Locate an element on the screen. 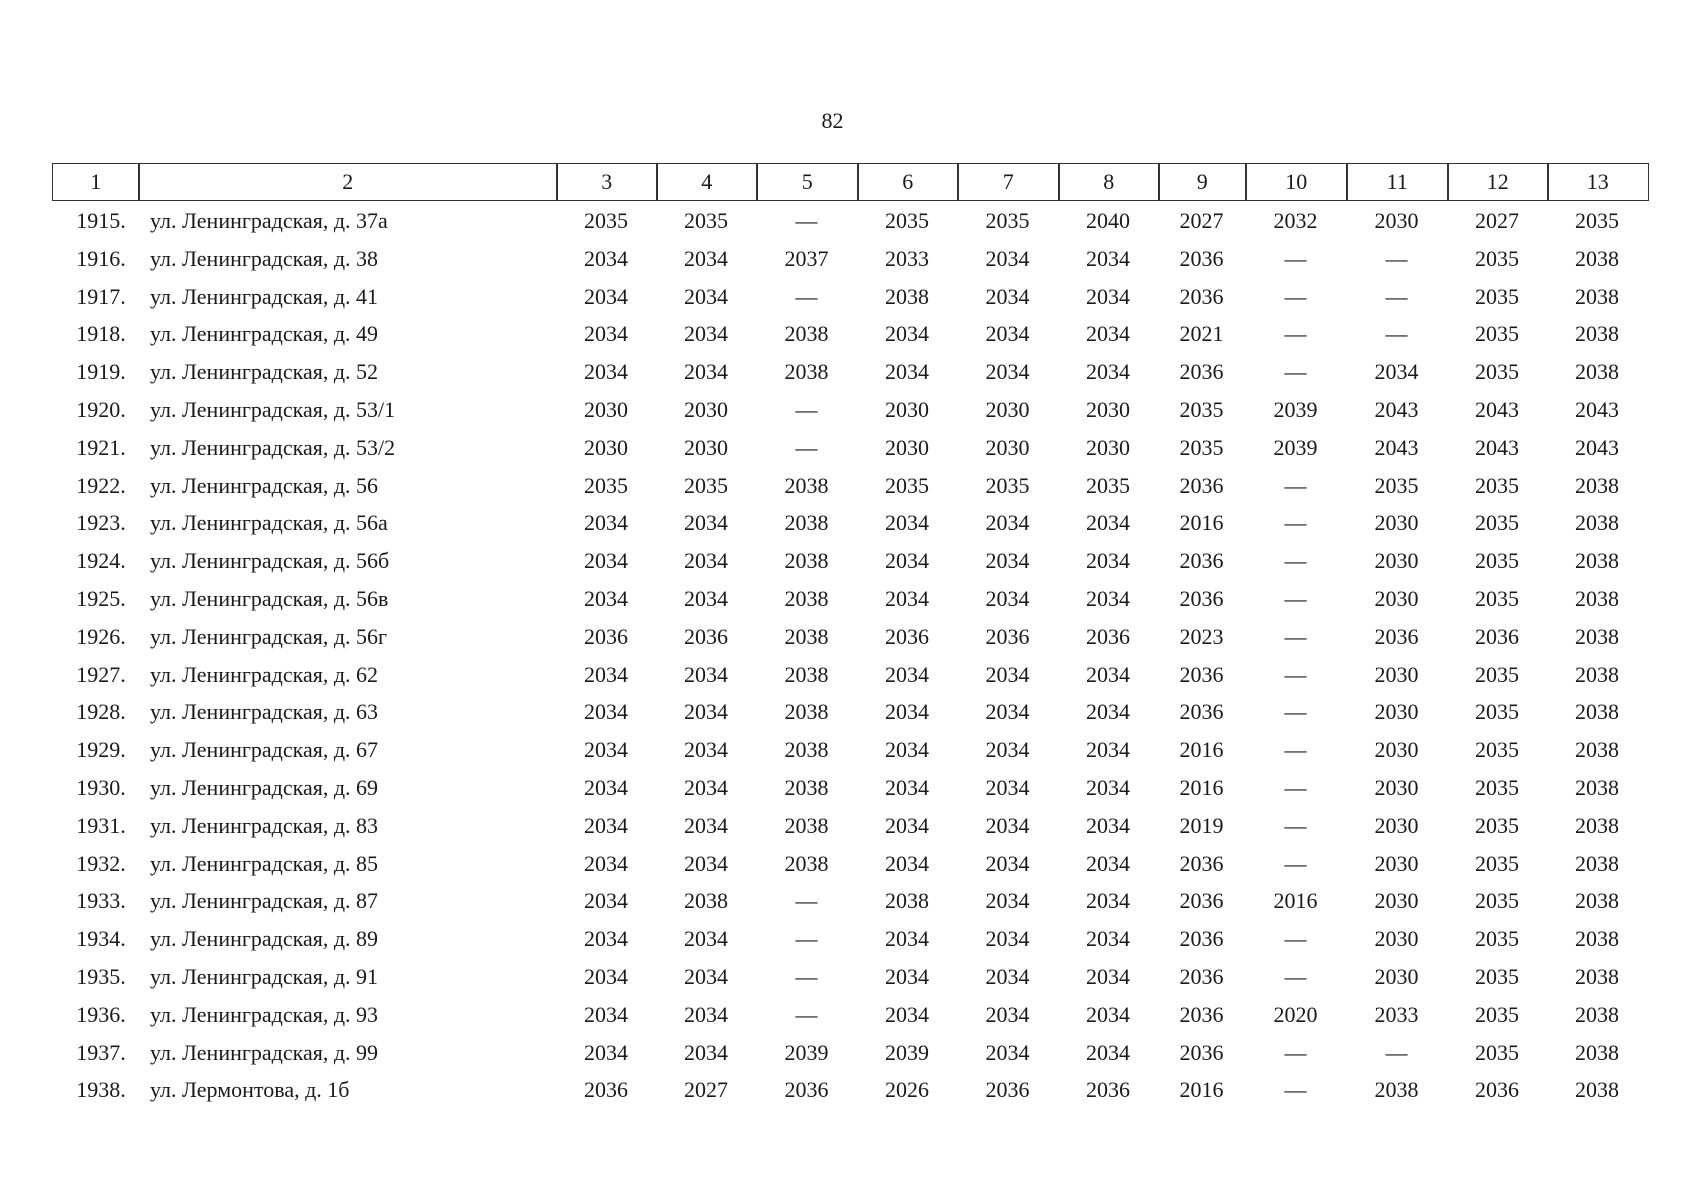  address: ул. Ленинградская, д. 56в is located at coordinates (269, 598).